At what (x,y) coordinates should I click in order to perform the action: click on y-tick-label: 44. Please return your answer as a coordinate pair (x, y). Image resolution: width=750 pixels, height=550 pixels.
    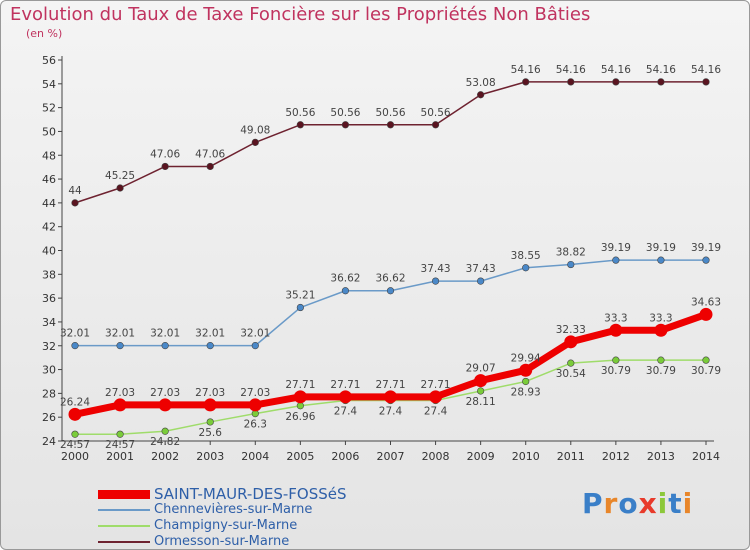
    Looking at the image, I should click on (49, 203).